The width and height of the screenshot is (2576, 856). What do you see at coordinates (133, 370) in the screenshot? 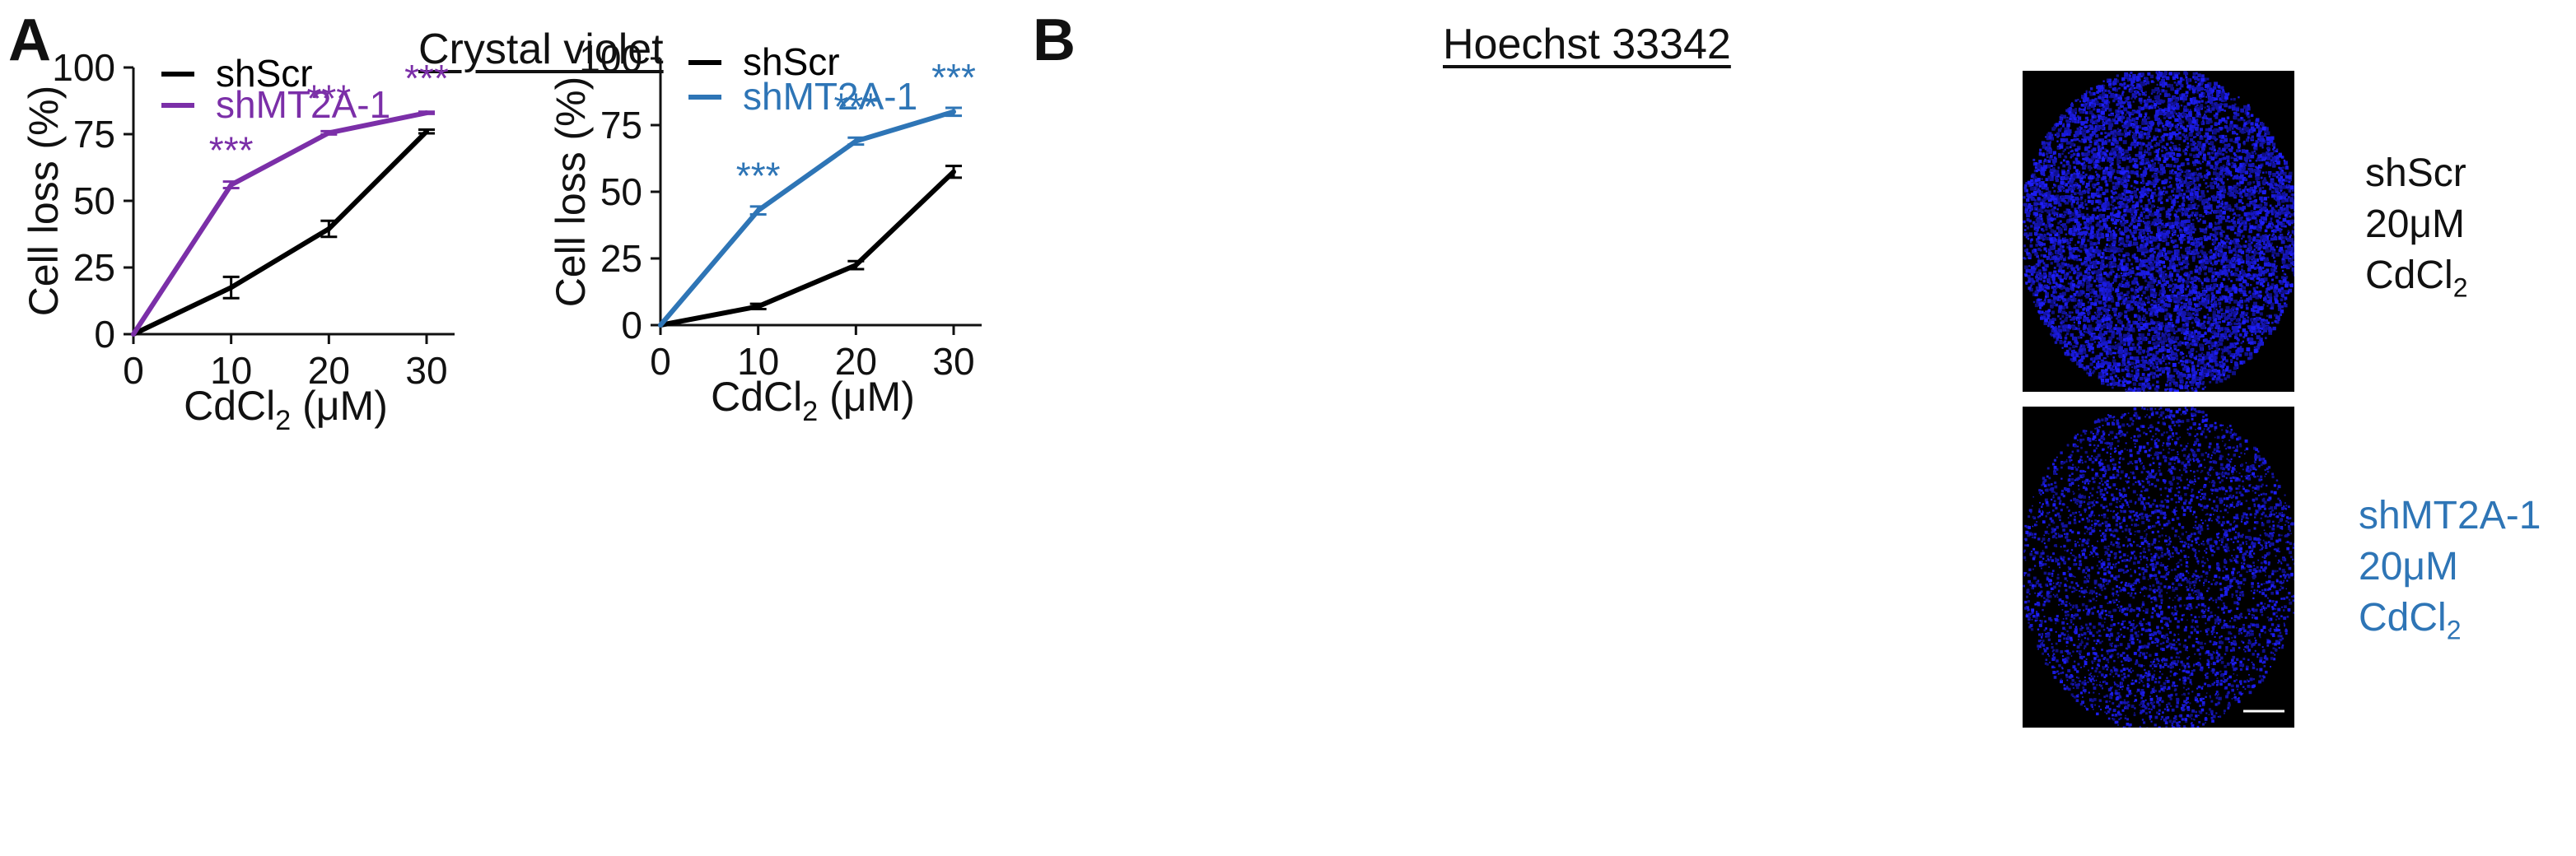
I see `chart-a-xtick-label: 0` at bounding box center [133, 370].